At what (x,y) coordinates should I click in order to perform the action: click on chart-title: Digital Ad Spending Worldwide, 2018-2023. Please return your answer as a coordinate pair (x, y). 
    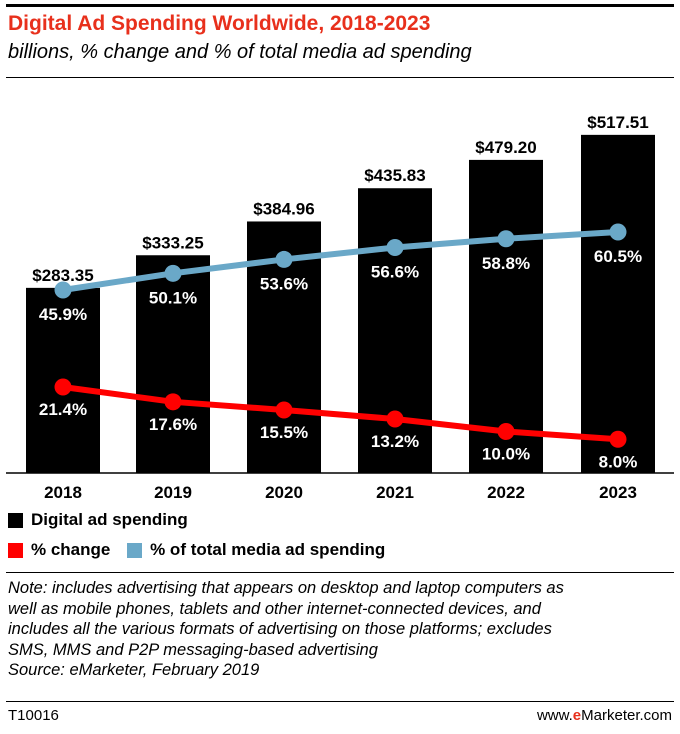
    Looking at the image, I should click on (219, 23).